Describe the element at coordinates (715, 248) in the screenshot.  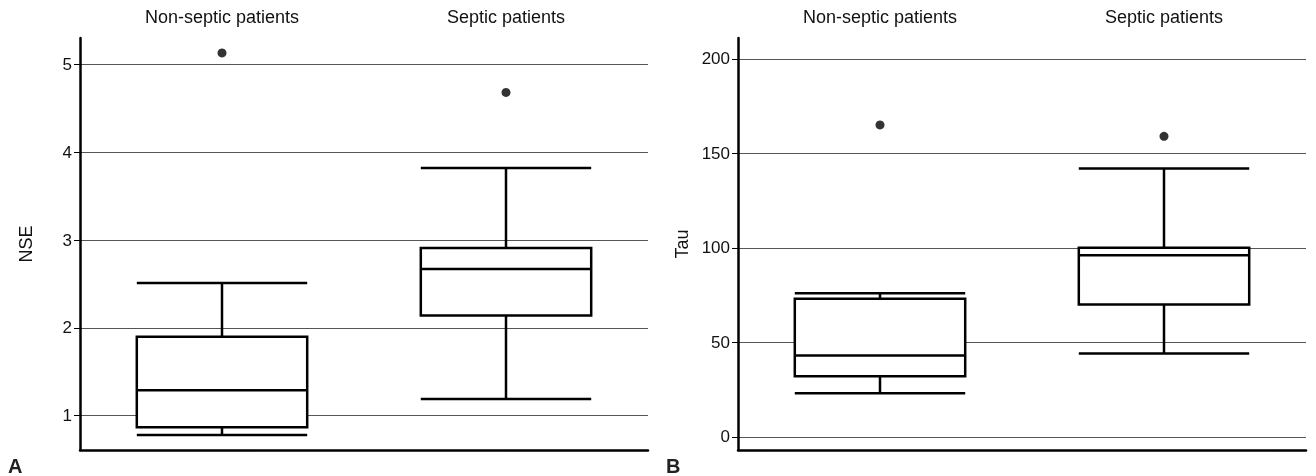
I see `y-tick-label: 100` at that location.